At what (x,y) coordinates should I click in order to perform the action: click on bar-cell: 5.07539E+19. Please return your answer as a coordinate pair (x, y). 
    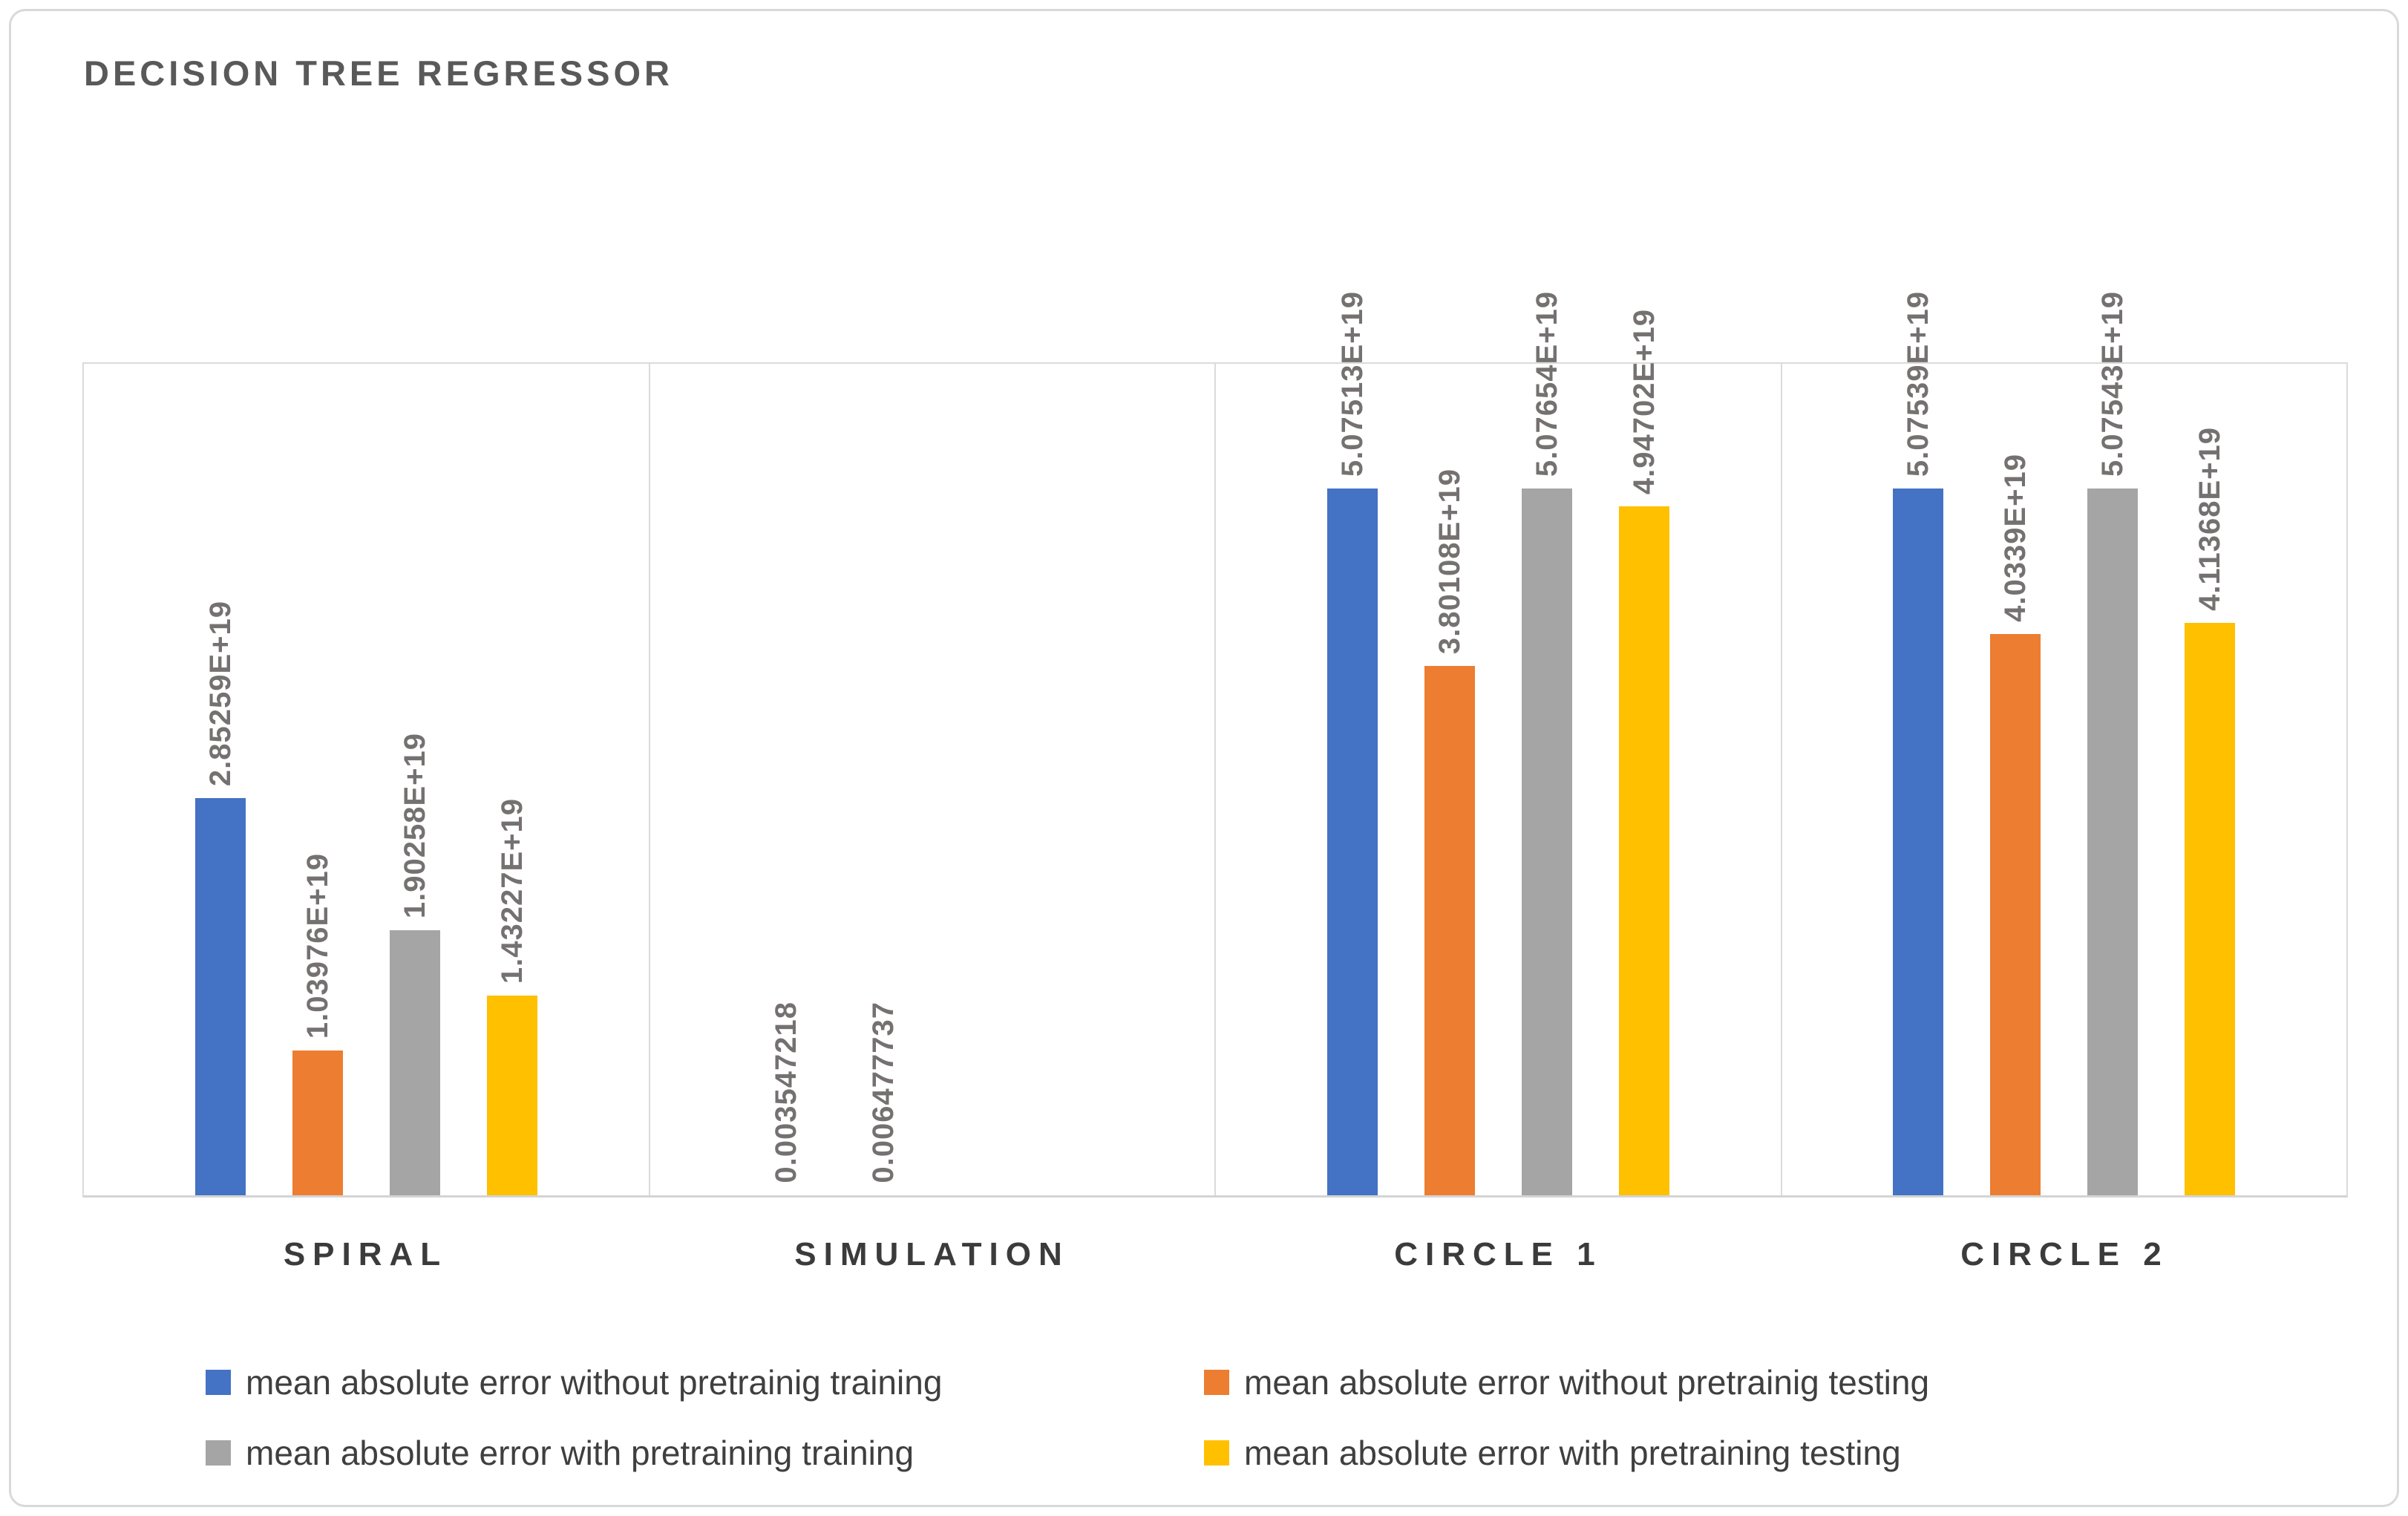
    Looking at the image, I should click on (1919, 742).